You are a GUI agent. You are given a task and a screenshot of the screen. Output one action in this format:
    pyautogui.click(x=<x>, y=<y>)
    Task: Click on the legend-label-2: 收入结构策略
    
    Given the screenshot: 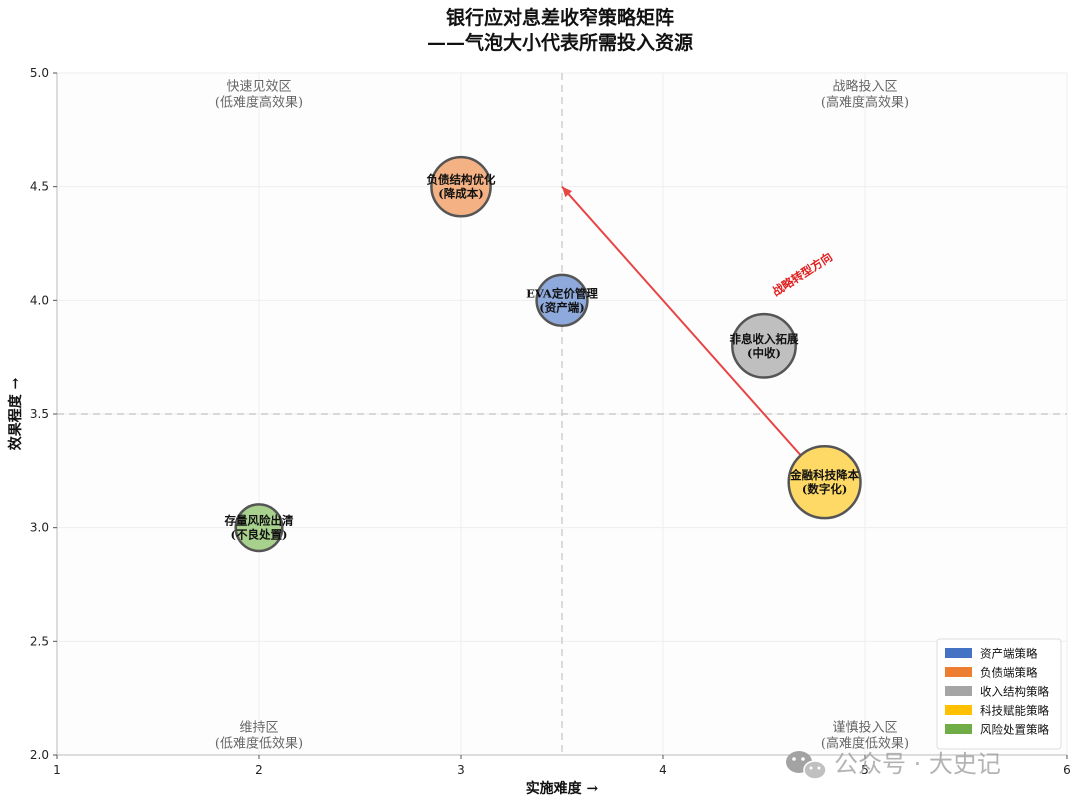 What is the action you would take?
    pyautogui.click(x=1014, y=692)
    